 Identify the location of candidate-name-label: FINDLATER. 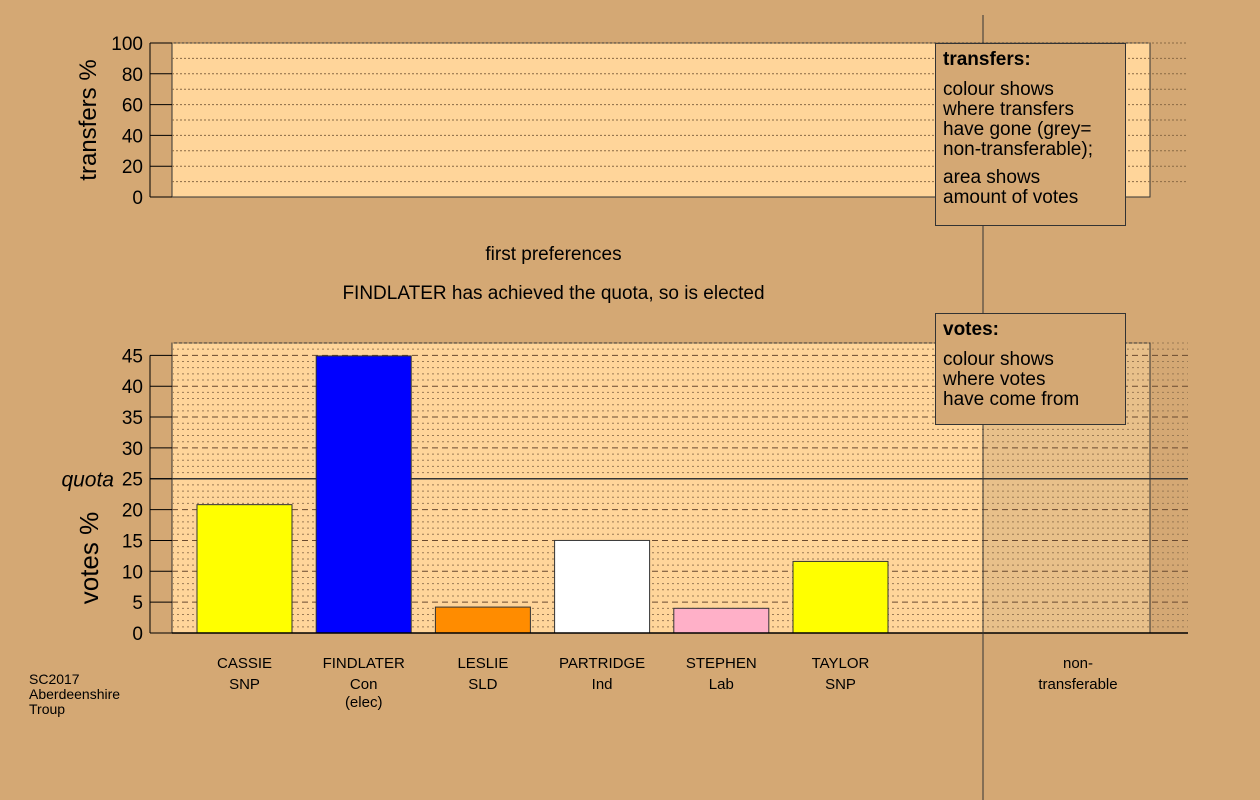
(364, 663).